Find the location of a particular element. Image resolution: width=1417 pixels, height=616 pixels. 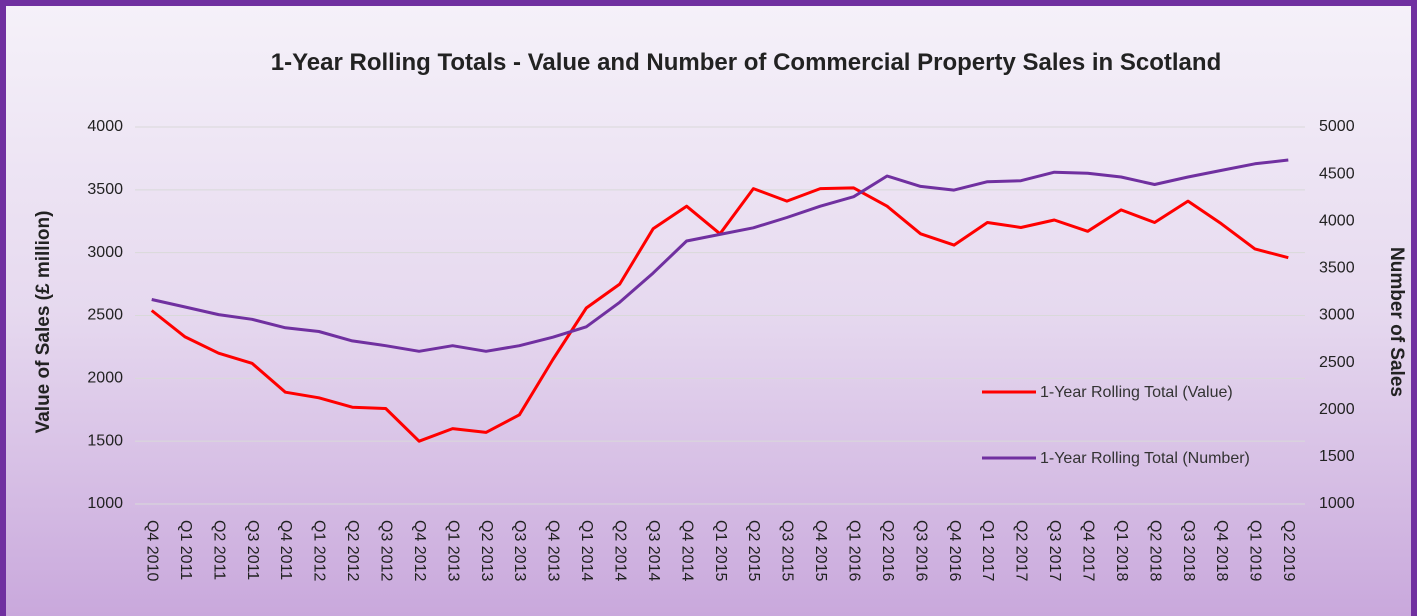

x-tick-label: Q3 2011 is located at coordinates (252, 550).